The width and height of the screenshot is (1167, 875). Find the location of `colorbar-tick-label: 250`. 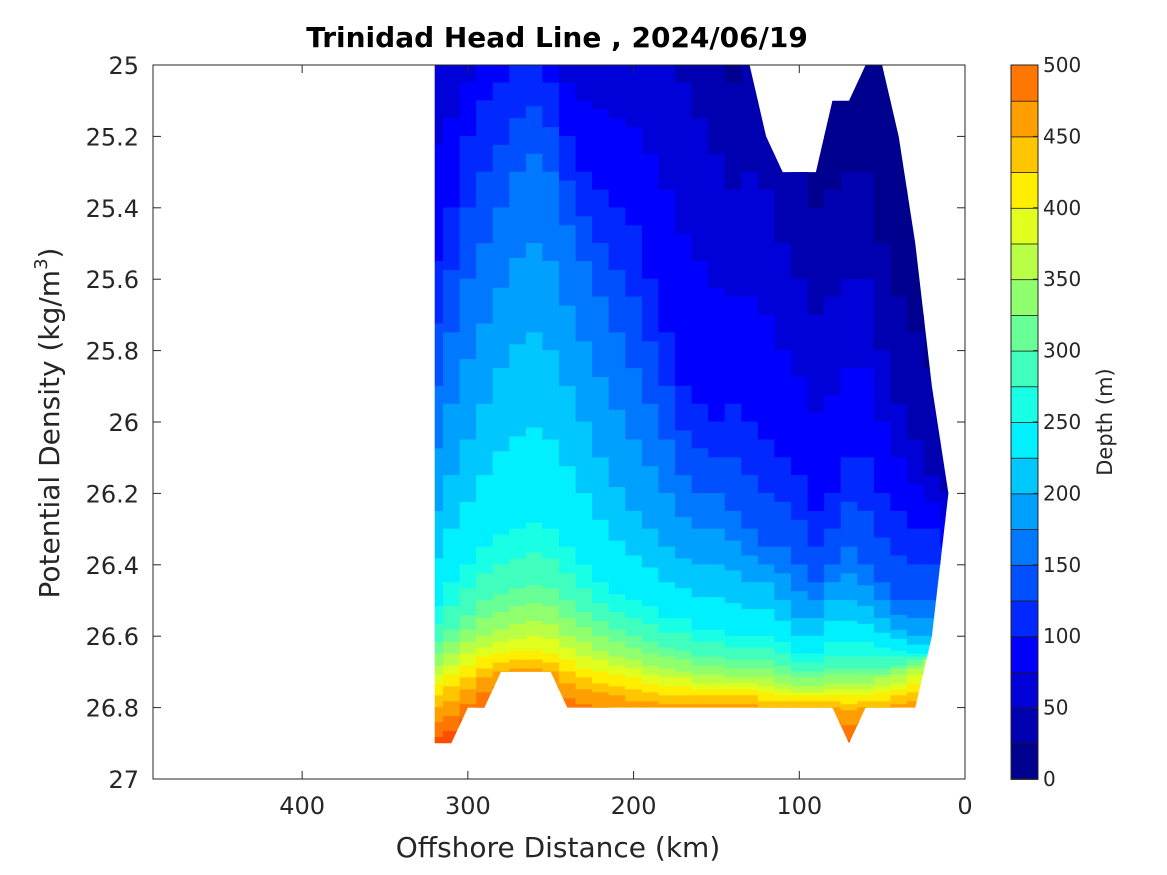

colorbar-tick-label: 250 is located at coordinates (1062, 422).